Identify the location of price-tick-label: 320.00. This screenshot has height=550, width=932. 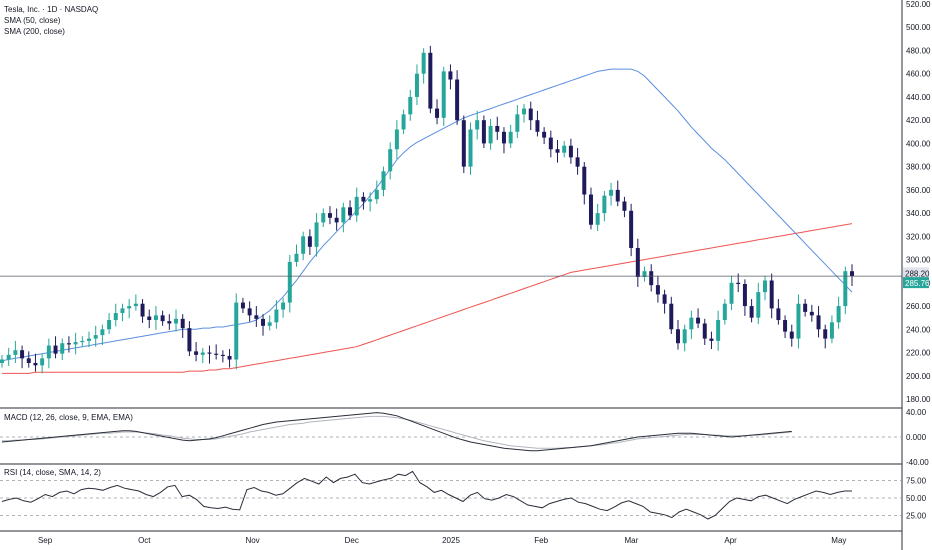
(918, 236).